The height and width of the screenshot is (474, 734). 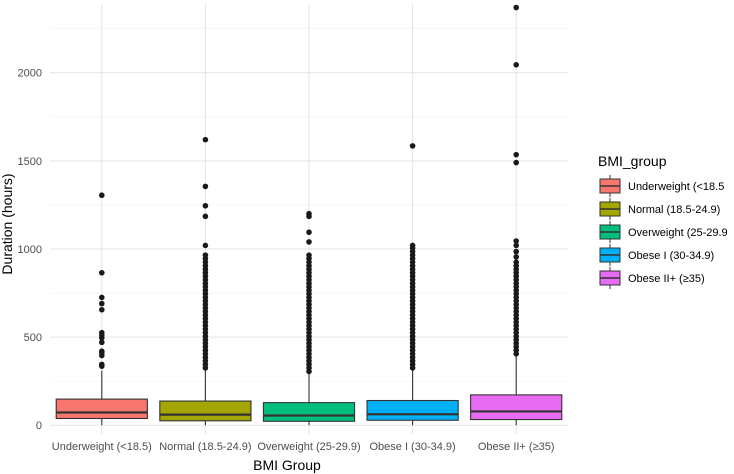 I want to click on legend-item: Underweight (<18.5, so click(x=661, y=186).